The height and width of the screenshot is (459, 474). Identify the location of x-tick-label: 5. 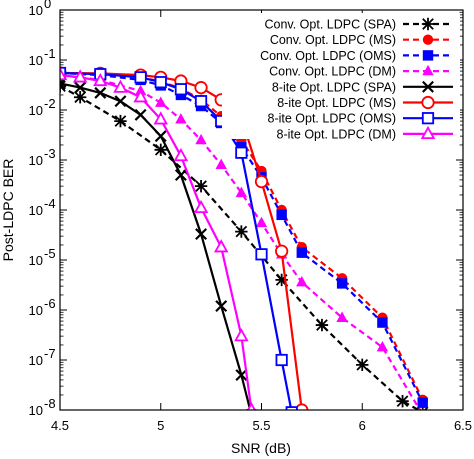
(160, 425).